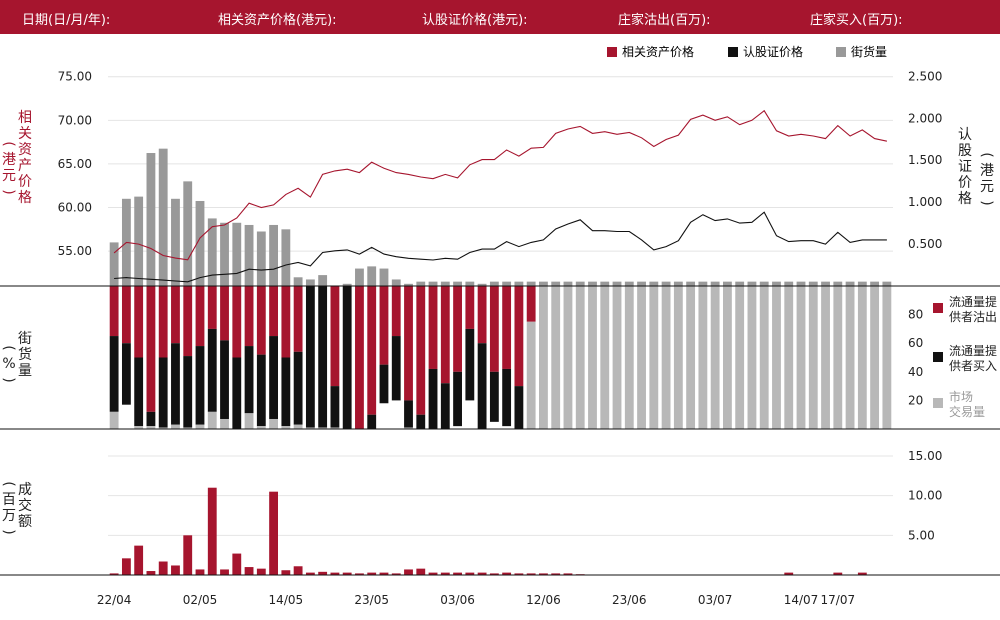 This screenshot has height=620, width=1000. What do you see at coordinates (75, 251) in the screenshot?
I see `left-tick-label: 55.00` at bounding box center [75, 251].